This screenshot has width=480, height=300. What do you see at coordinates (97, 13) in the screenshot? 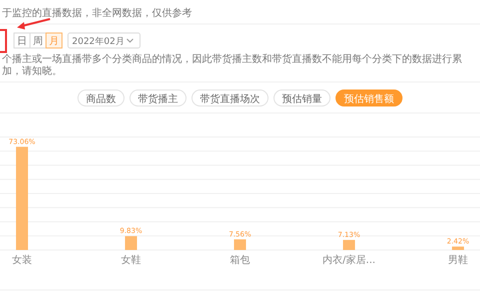
I see `text: 于监控的直播数据，非全网数据，仅供参考` at bounding box center [97, 13].